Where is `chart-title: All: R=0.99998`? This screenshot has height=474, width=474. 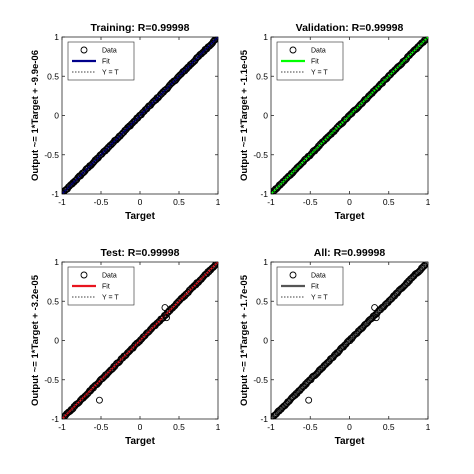
chart-title: All: R=0.99998 is located at coordinates (350, 253).